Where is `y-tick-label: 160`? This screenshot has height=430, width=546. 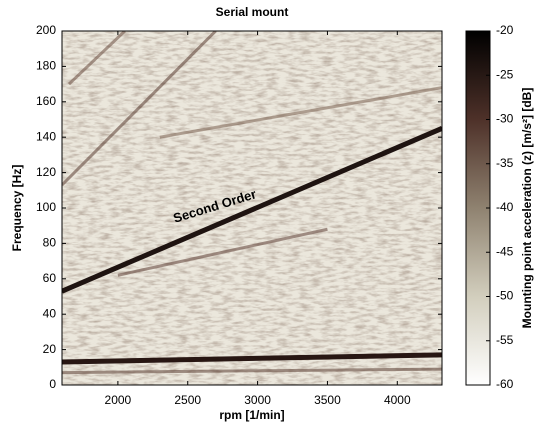 y-tick-label: 160 is located at coordinates (46, 101).